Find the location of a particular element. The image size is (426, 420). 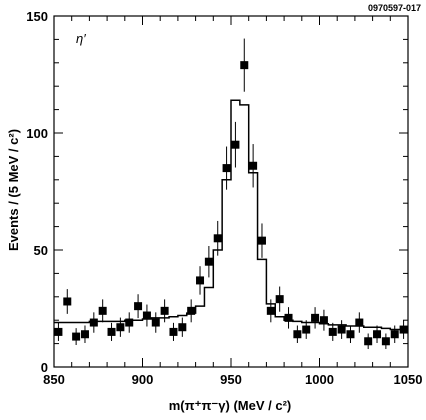

y-tick-label: 50 is located at coordinates (41, 250).